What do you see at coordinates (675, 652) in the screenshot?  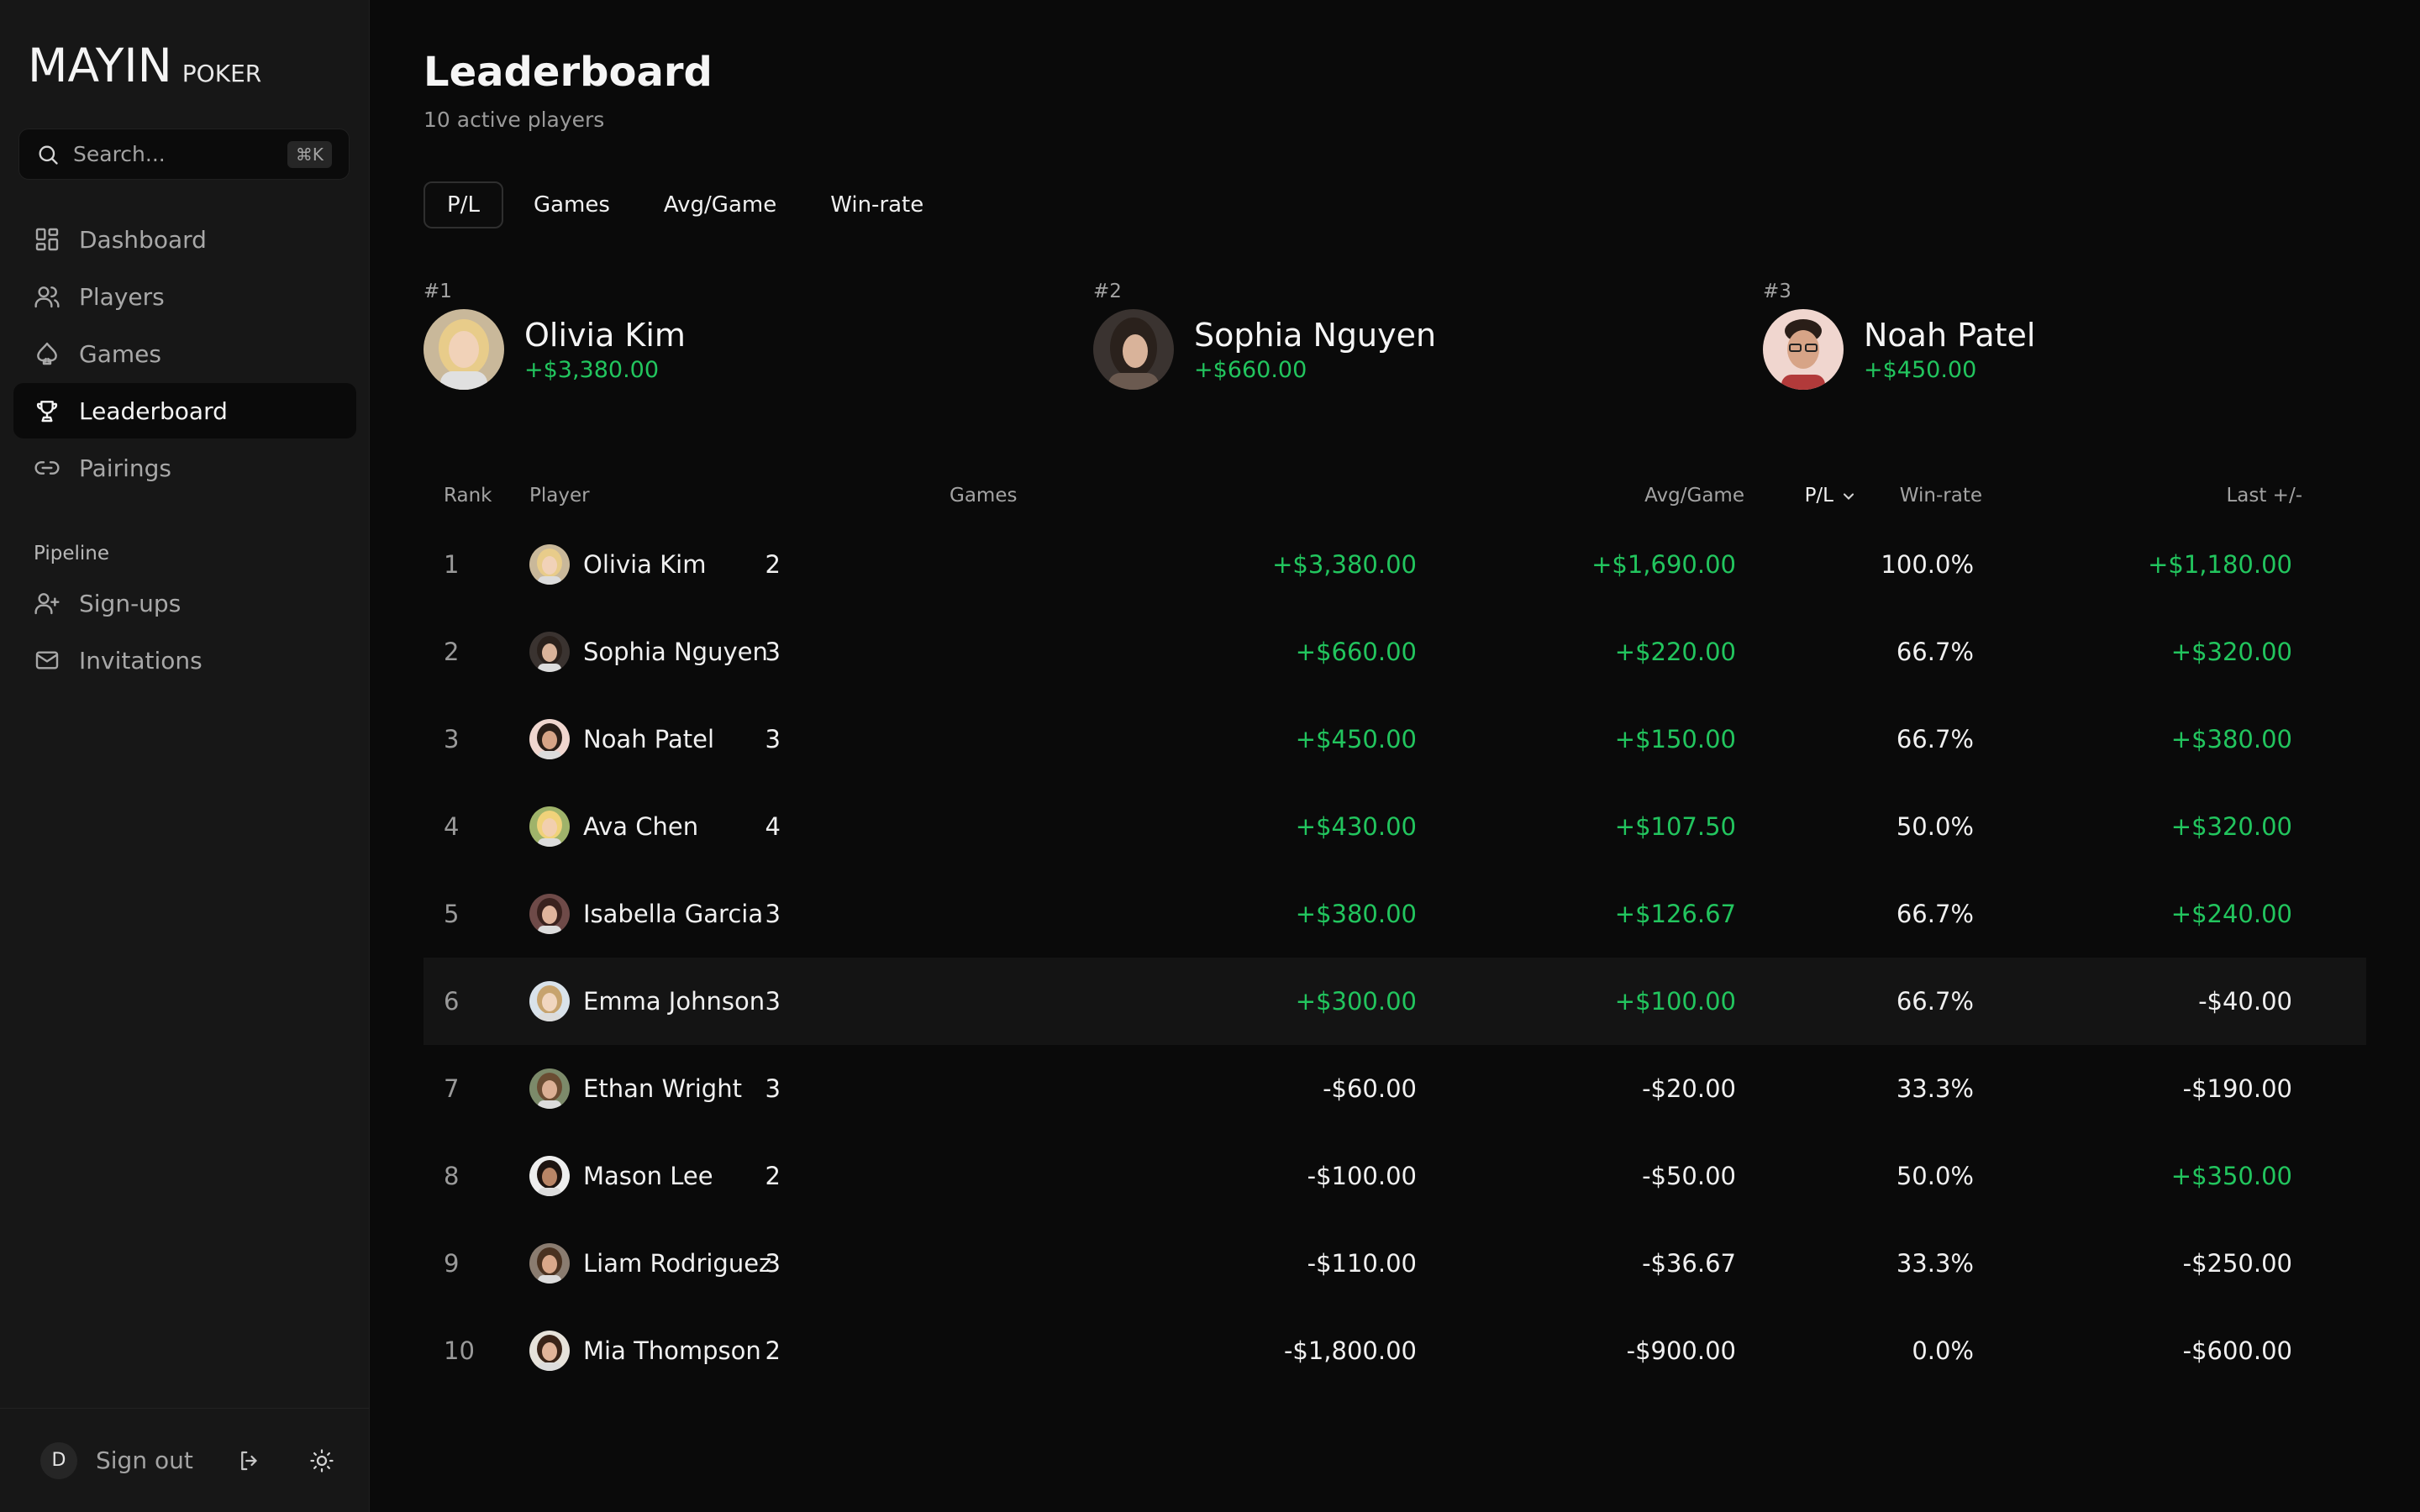 I see `cell-player-name: Sophia Nguyen` at bounding box center [675, 652].